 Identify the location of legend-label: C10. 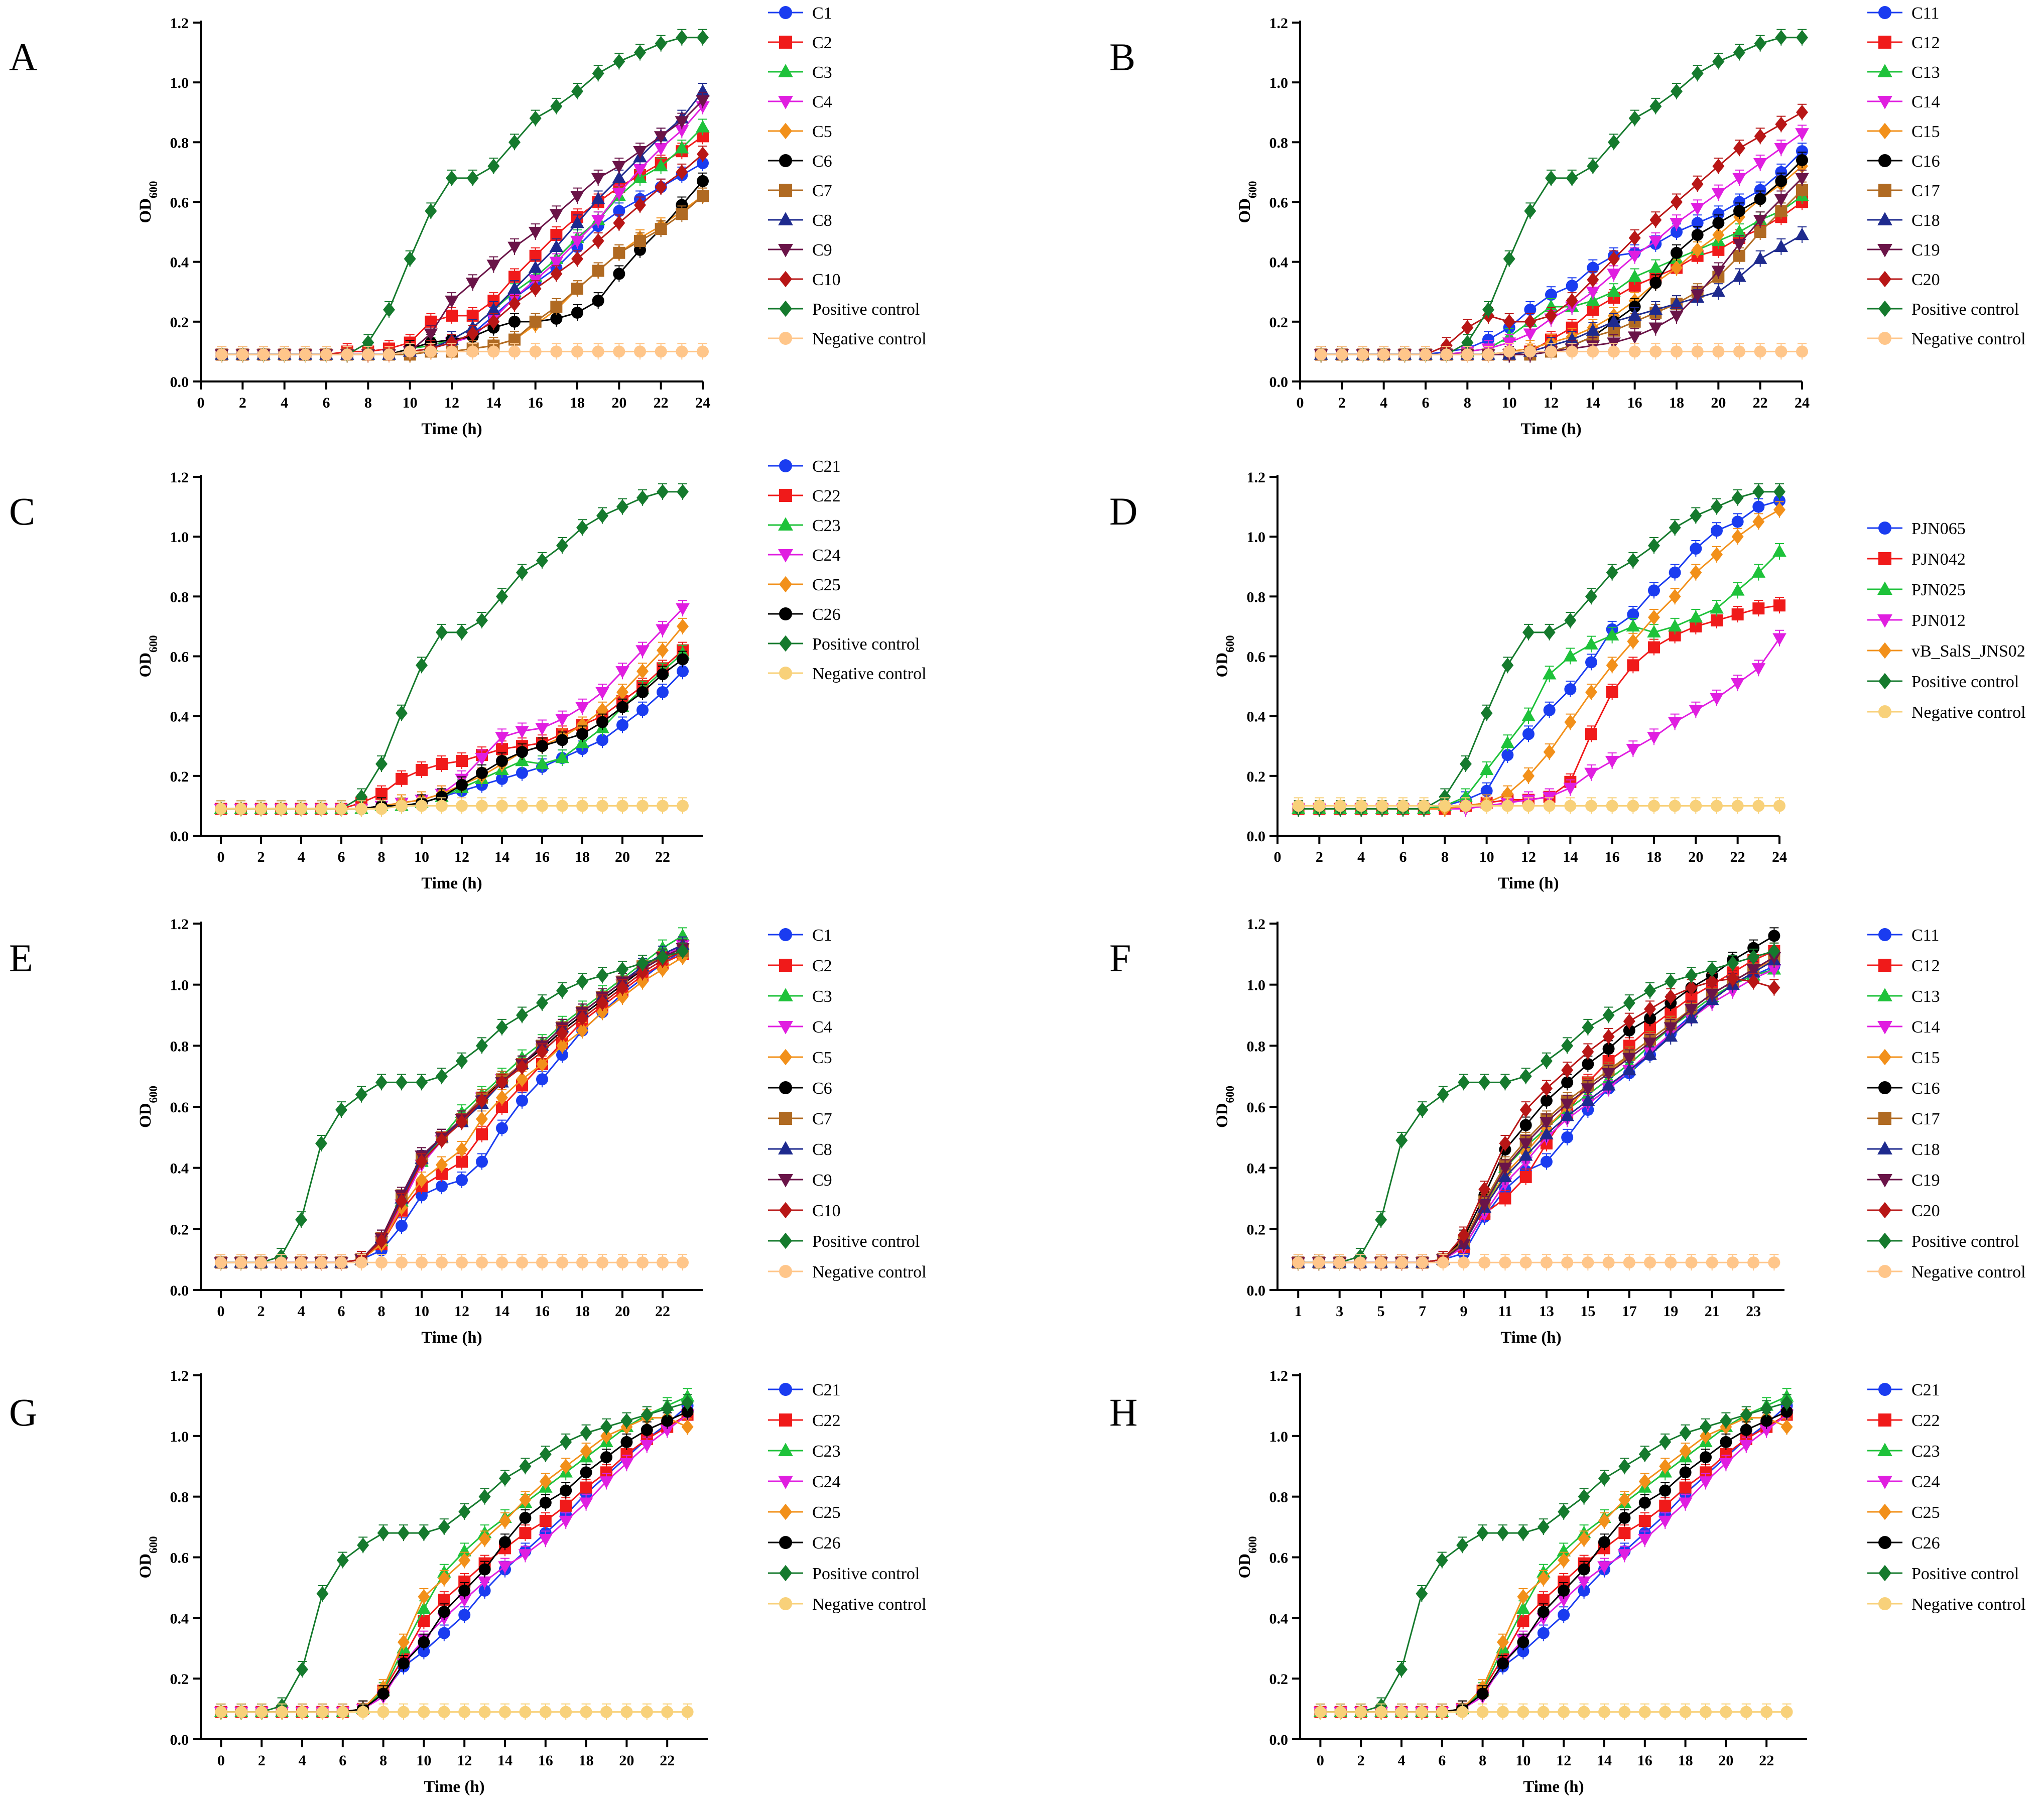
(826, 1211).